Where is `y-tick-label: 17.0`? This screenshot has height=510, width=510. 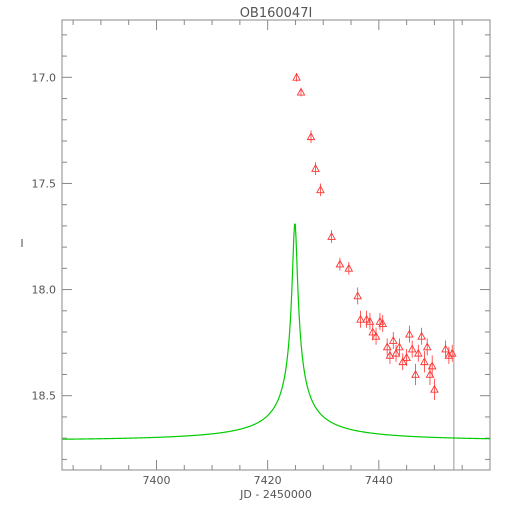
y-tick-label: 17.0 is located at coordinates (44, 77).